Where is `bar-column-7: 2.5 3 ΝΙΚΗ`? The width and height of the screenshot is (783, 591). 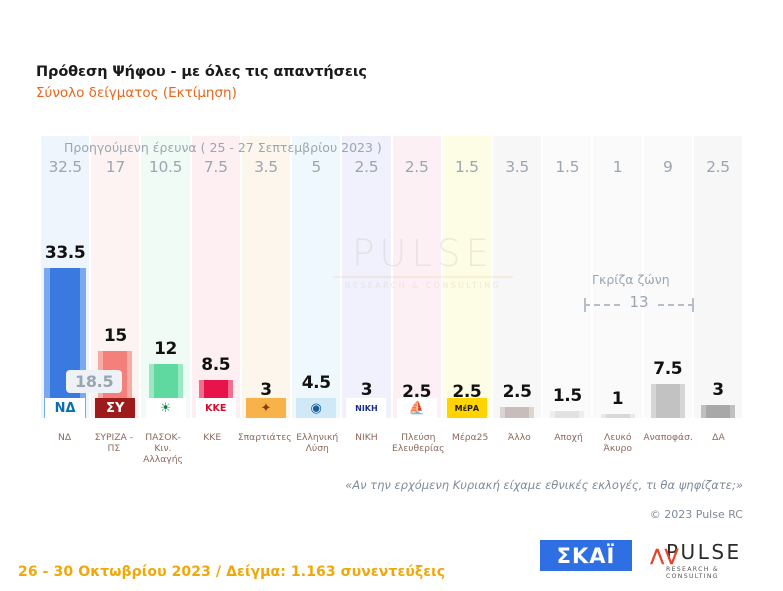 bar-column-7: 2.5 3 ΝΙΚΗ is located at coordinates (366, 277).